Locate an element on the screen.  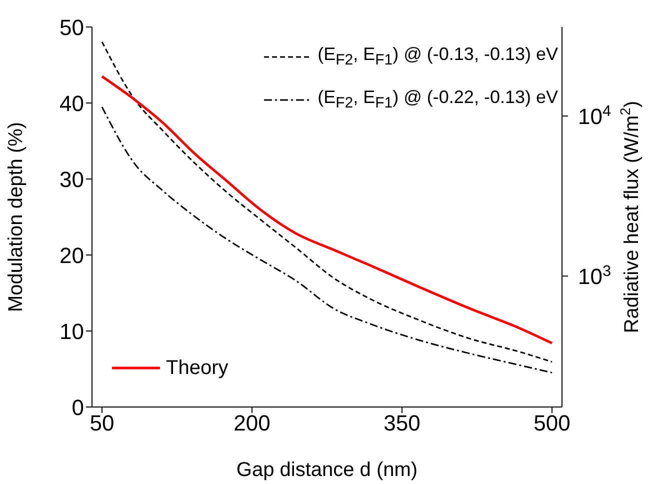
x-tick-label: 50 is located at coordinates (102, 423).